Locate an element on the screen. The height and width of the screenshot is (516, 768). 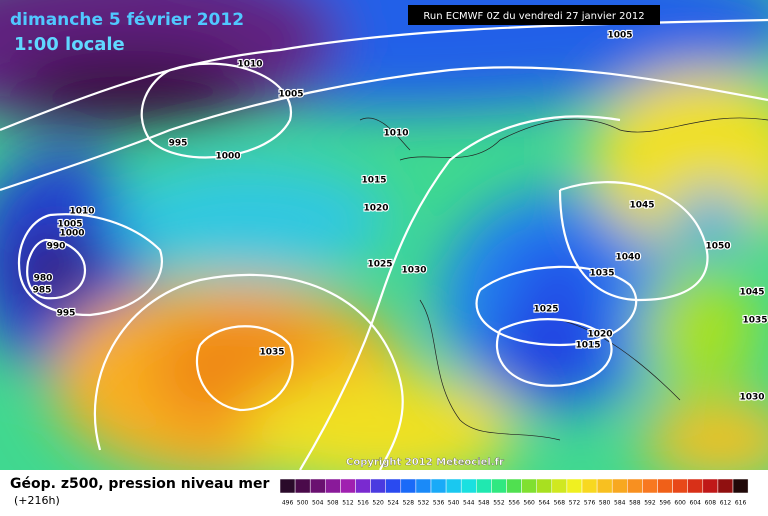
run-box is located at coordinates (534, 15).